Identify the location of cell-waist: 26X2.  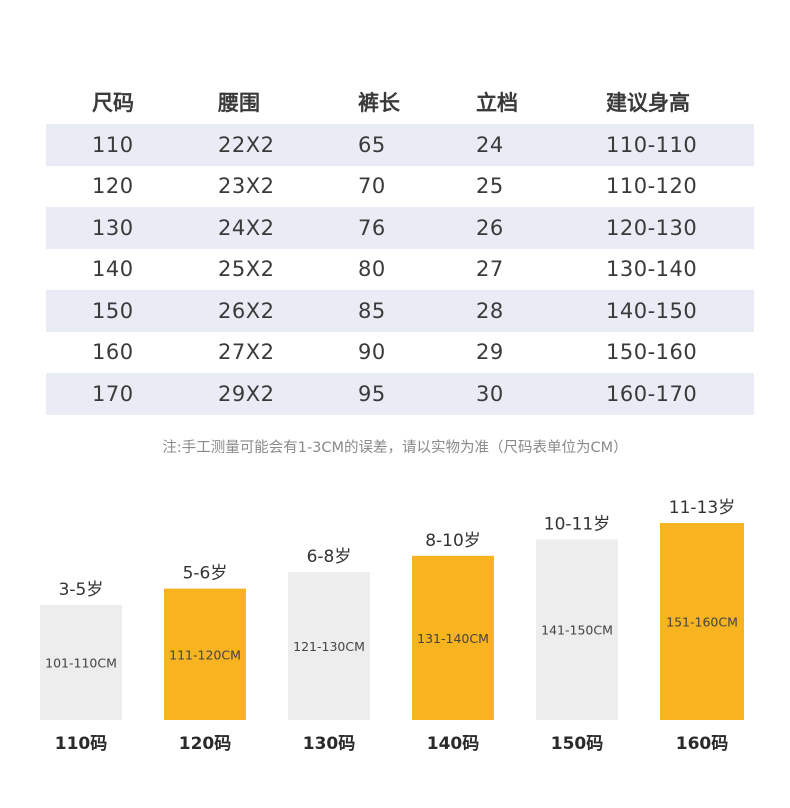
(246, 310).